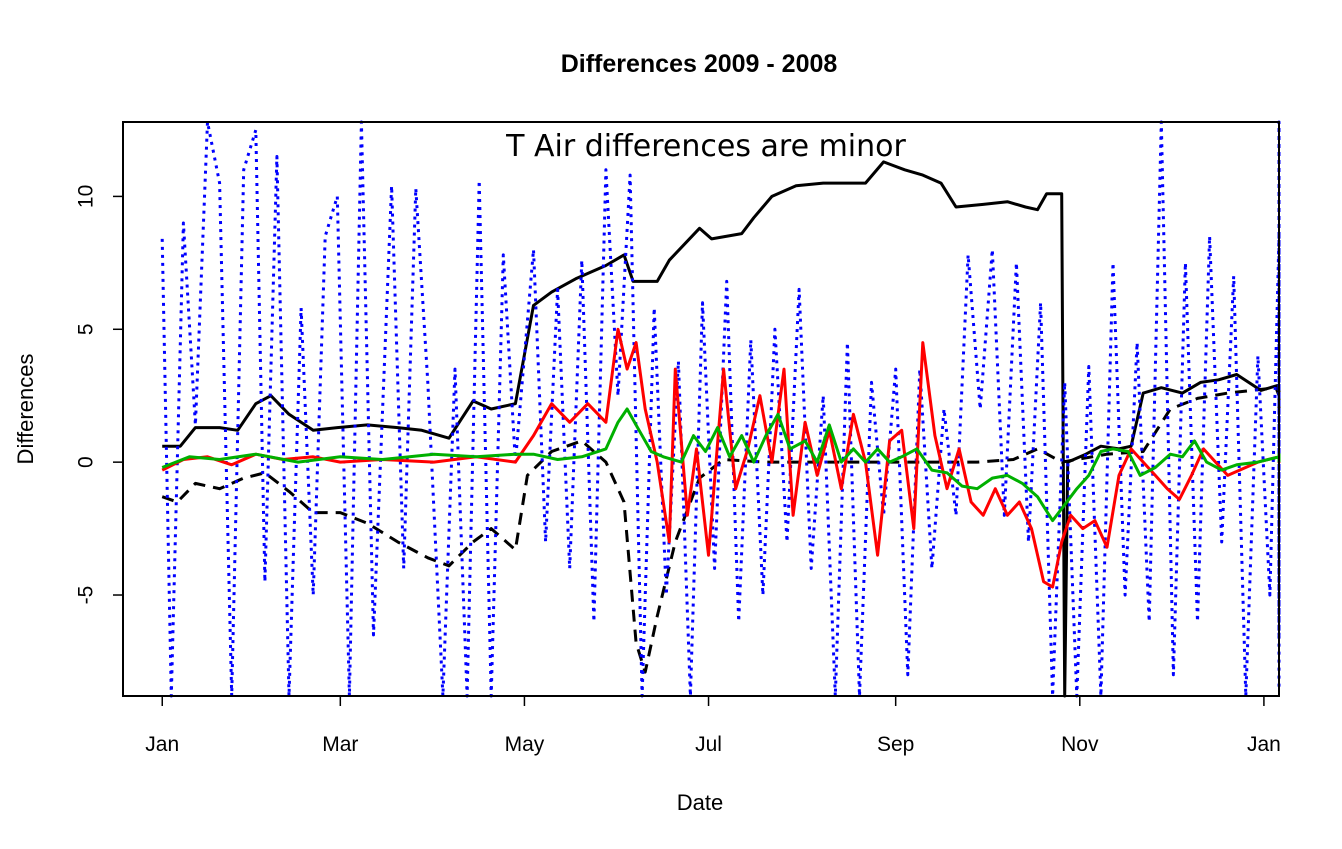 The height and width of the screenshot is (849, 1342). I want to click on x-tick-label: May, so click(525, 744).